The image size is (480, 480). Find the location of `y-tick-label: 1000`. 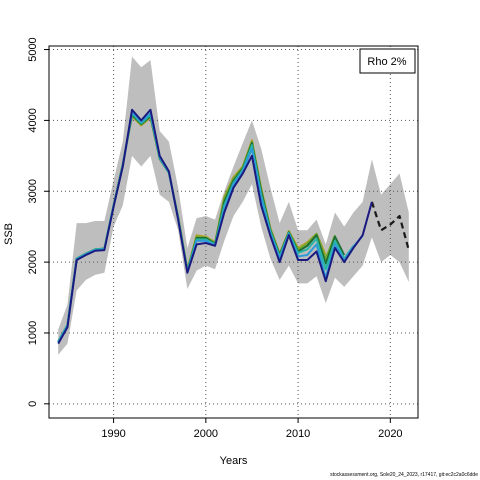

y-tick-label: 1000 is located at coordinates (33, 333).